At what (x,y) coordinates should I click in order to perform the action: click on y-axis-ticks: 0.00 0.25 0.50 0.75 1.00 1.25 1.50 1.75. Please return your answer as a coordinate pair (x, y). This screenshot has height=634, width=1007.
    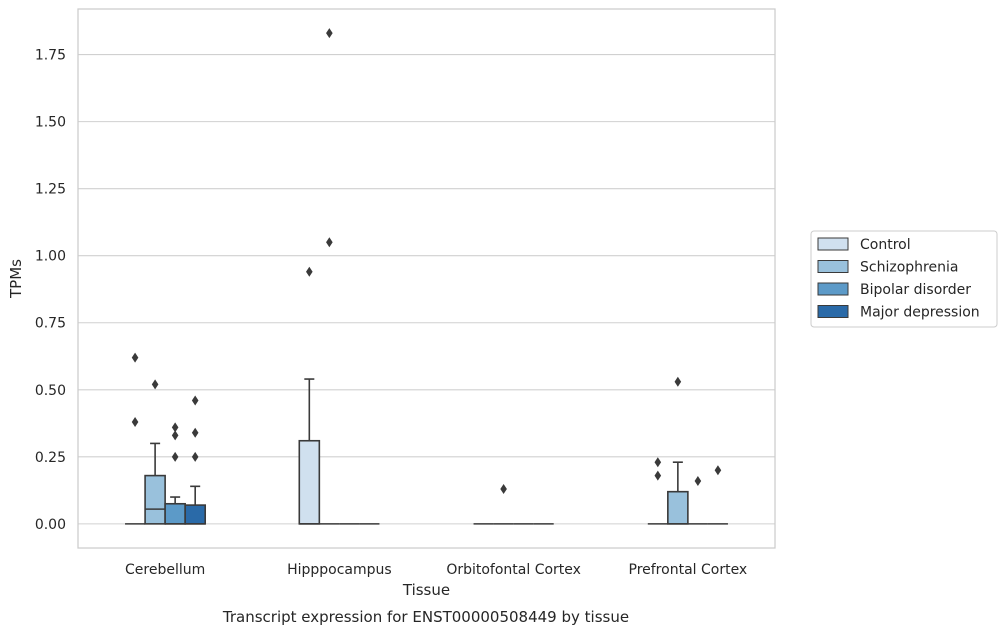
    Looking at the image, I should click on (50, 290).